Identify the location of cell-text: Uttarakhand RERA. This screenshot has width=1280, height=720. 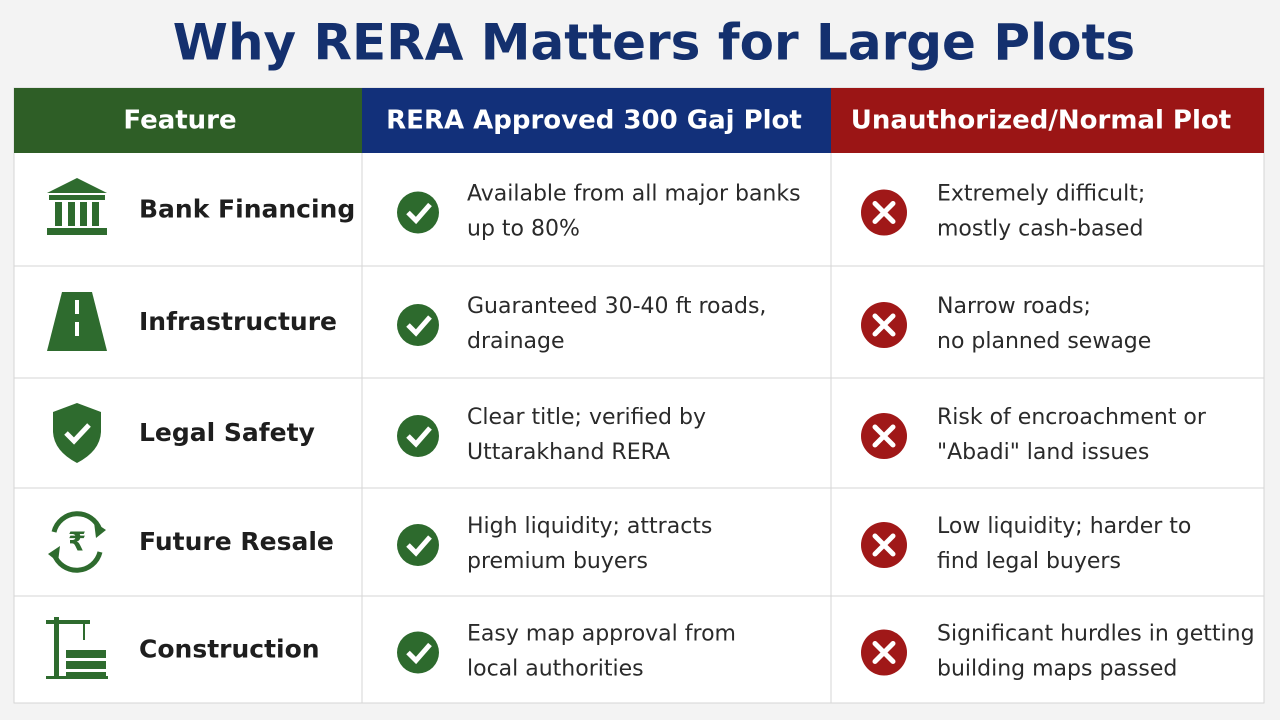
(568, 452).